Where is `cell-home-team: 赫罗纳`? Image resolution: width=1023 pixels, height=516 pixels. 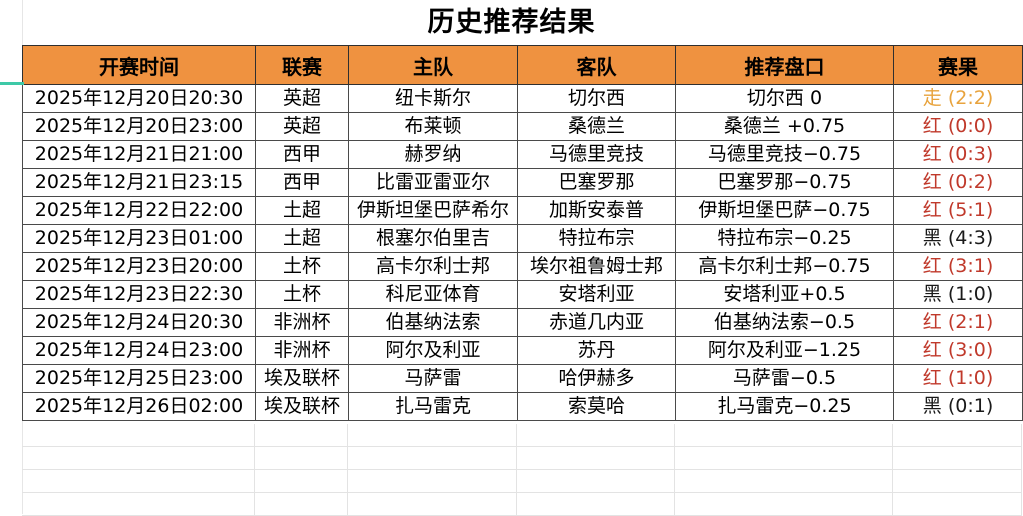
cell-home-team: 赫罗纳 is located at coordinates (433, 154).